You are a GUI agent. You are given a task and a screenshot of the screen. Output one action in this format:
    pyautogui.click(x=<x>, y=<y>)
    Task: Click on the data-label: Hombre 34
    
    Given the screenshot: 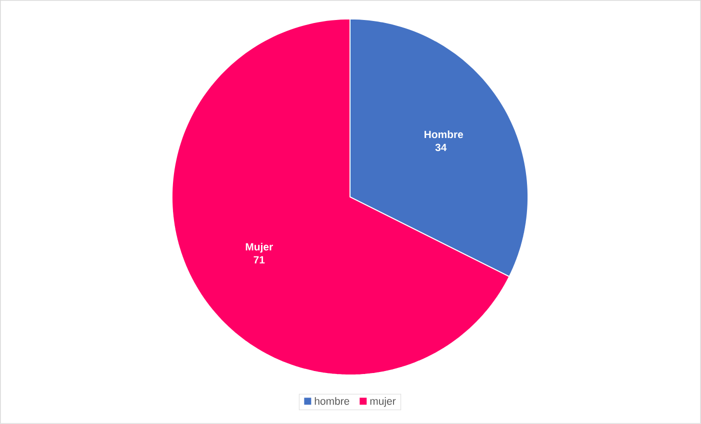 What is the action you would take?
    pyautogui.click(x=444, y=141)
    